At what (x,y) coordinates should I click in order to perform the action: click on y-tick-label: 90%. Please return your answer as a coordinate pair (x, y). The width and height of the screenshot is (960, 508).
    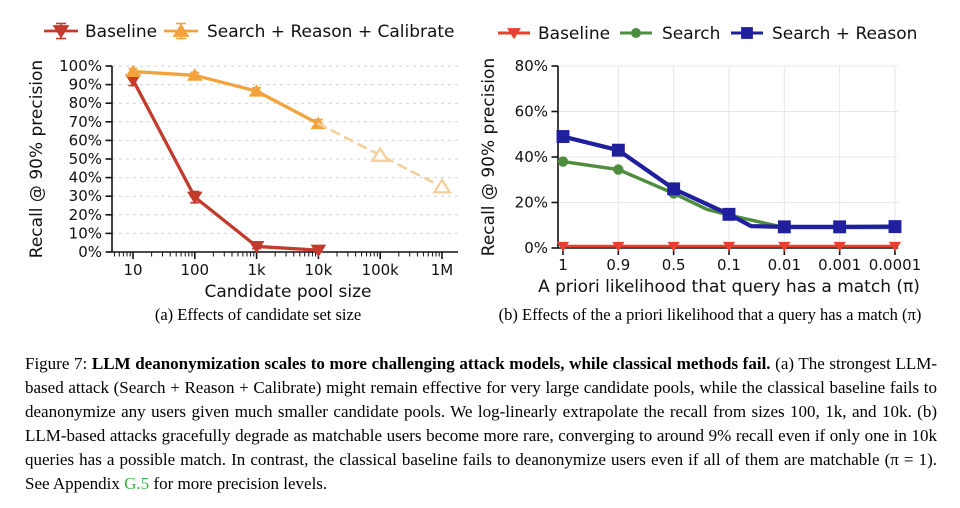
    Looking at the image, I should click on (85, 85).